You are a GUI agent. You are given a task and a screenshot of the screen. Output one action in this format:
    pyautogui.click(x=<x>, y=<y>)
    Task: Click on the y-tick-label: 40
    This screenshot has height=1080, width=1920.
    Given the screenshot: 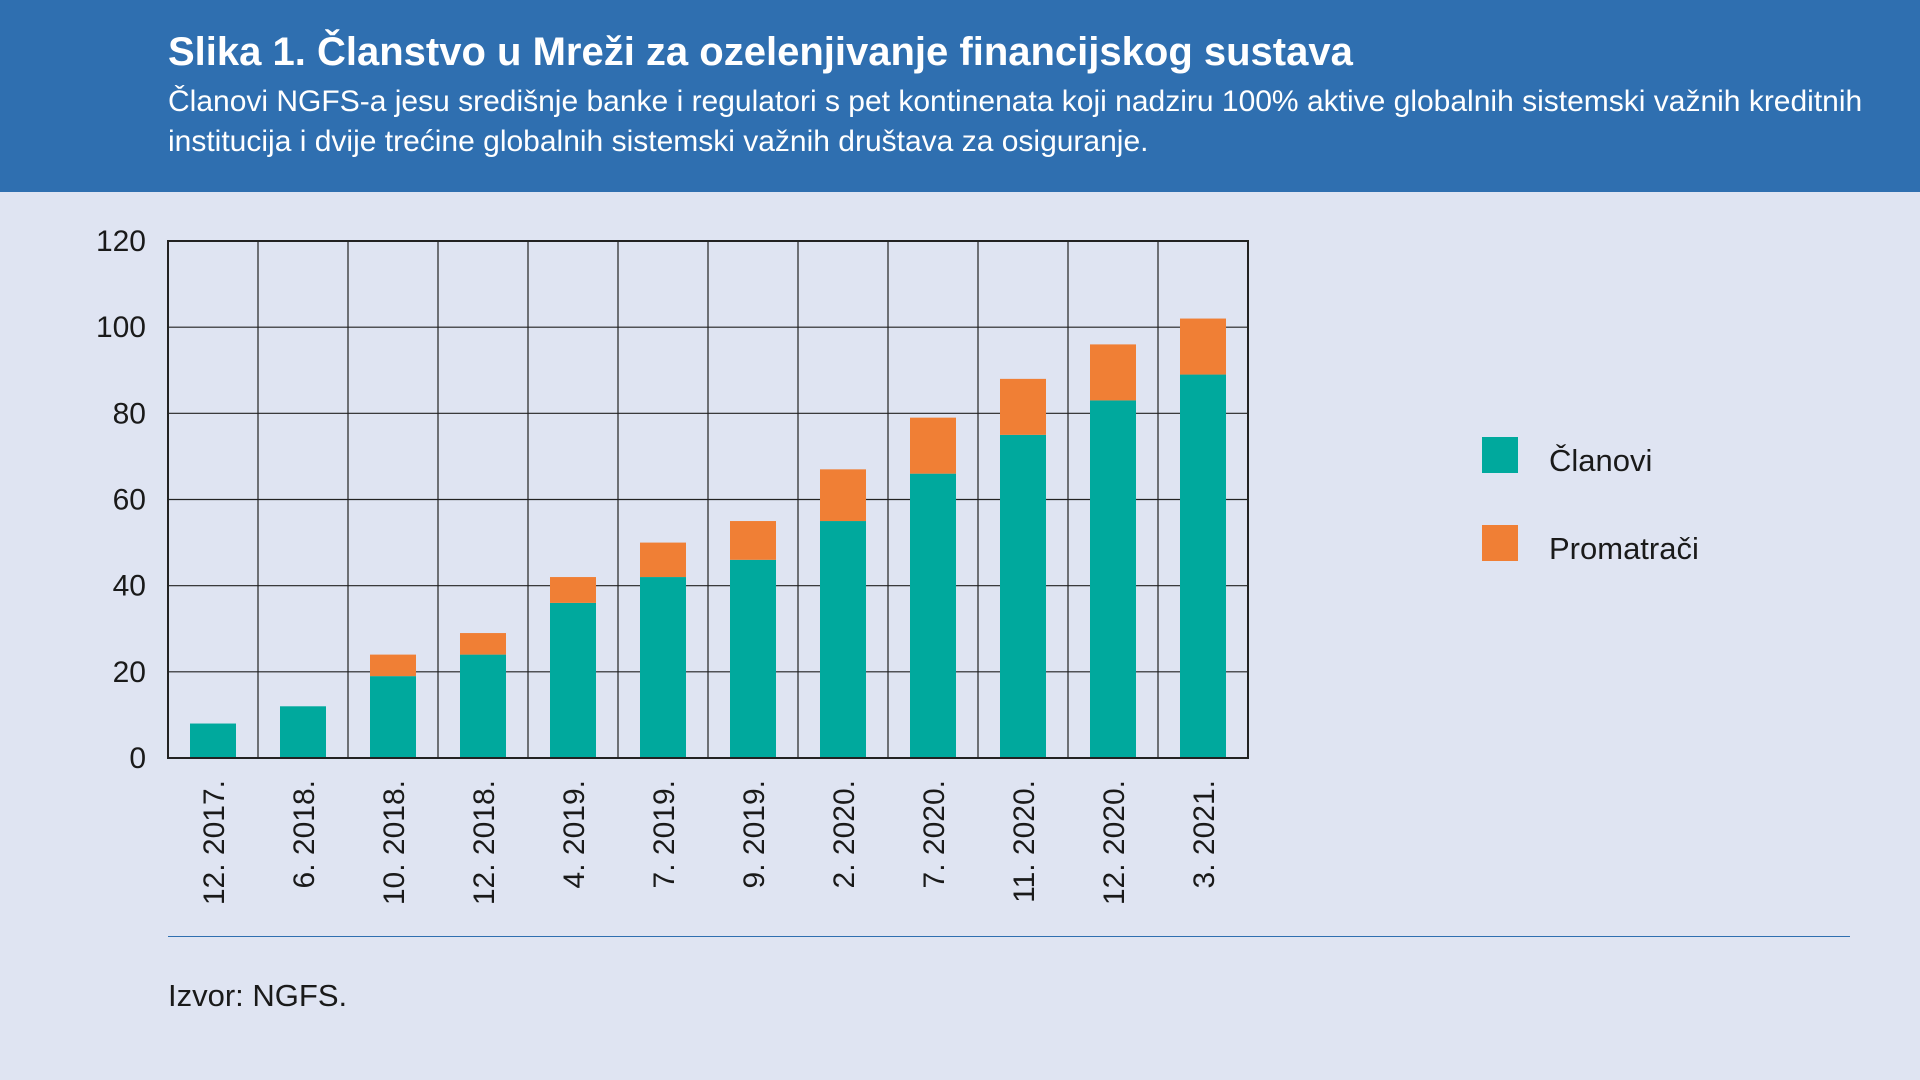 What is the action you would take?
    pyautogui.click(x=129, y=586)
    